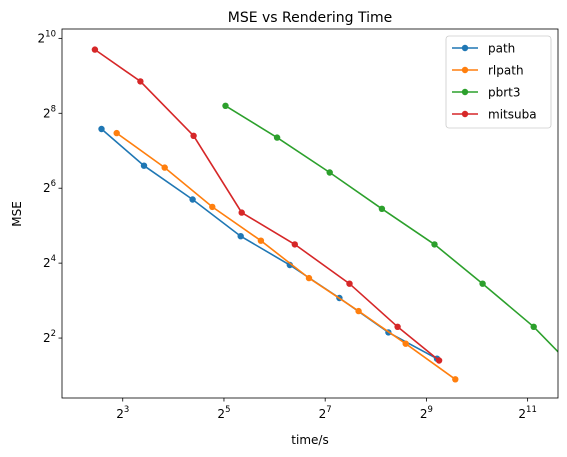 This screenshot has height=457, width=567. I want to click on x-tick-label-1: 25, so click(223, 413).